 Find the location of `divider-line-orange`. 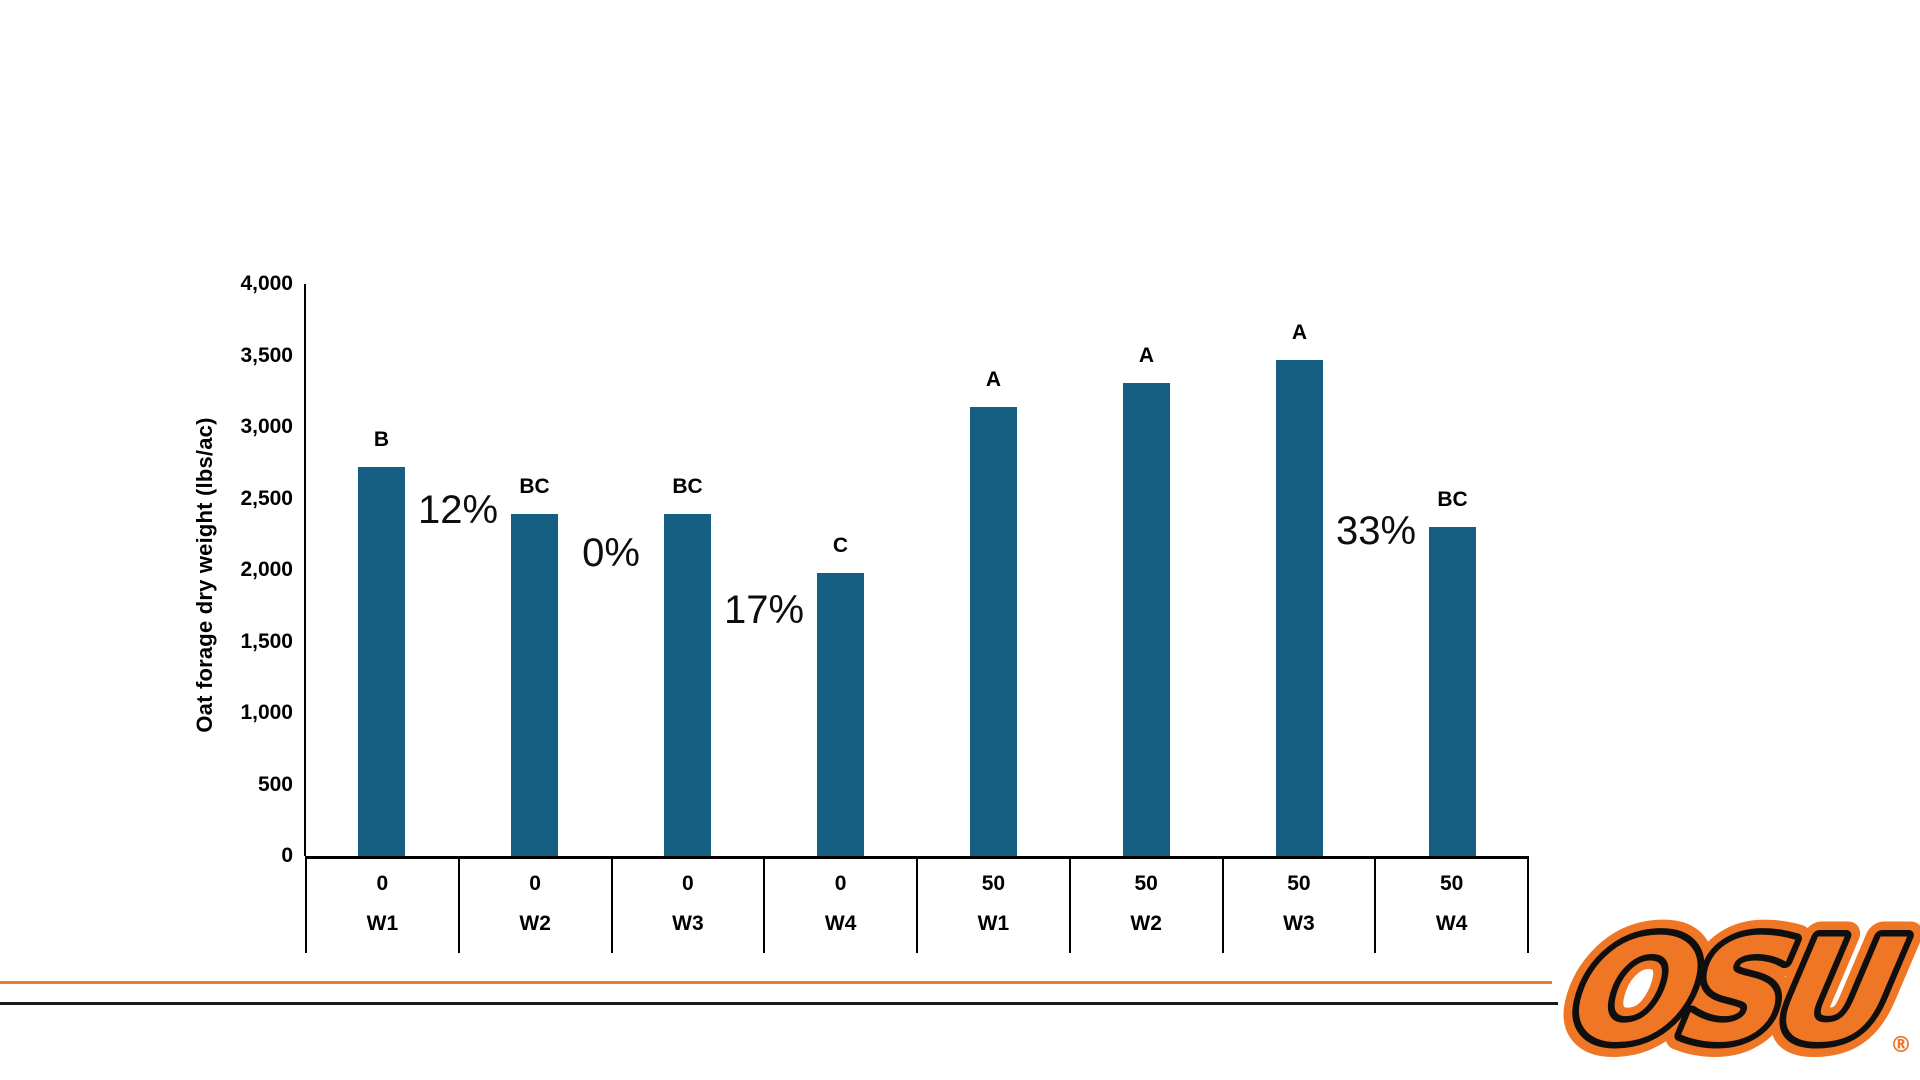

divider-line-orange is located at coordinates (776, 982).